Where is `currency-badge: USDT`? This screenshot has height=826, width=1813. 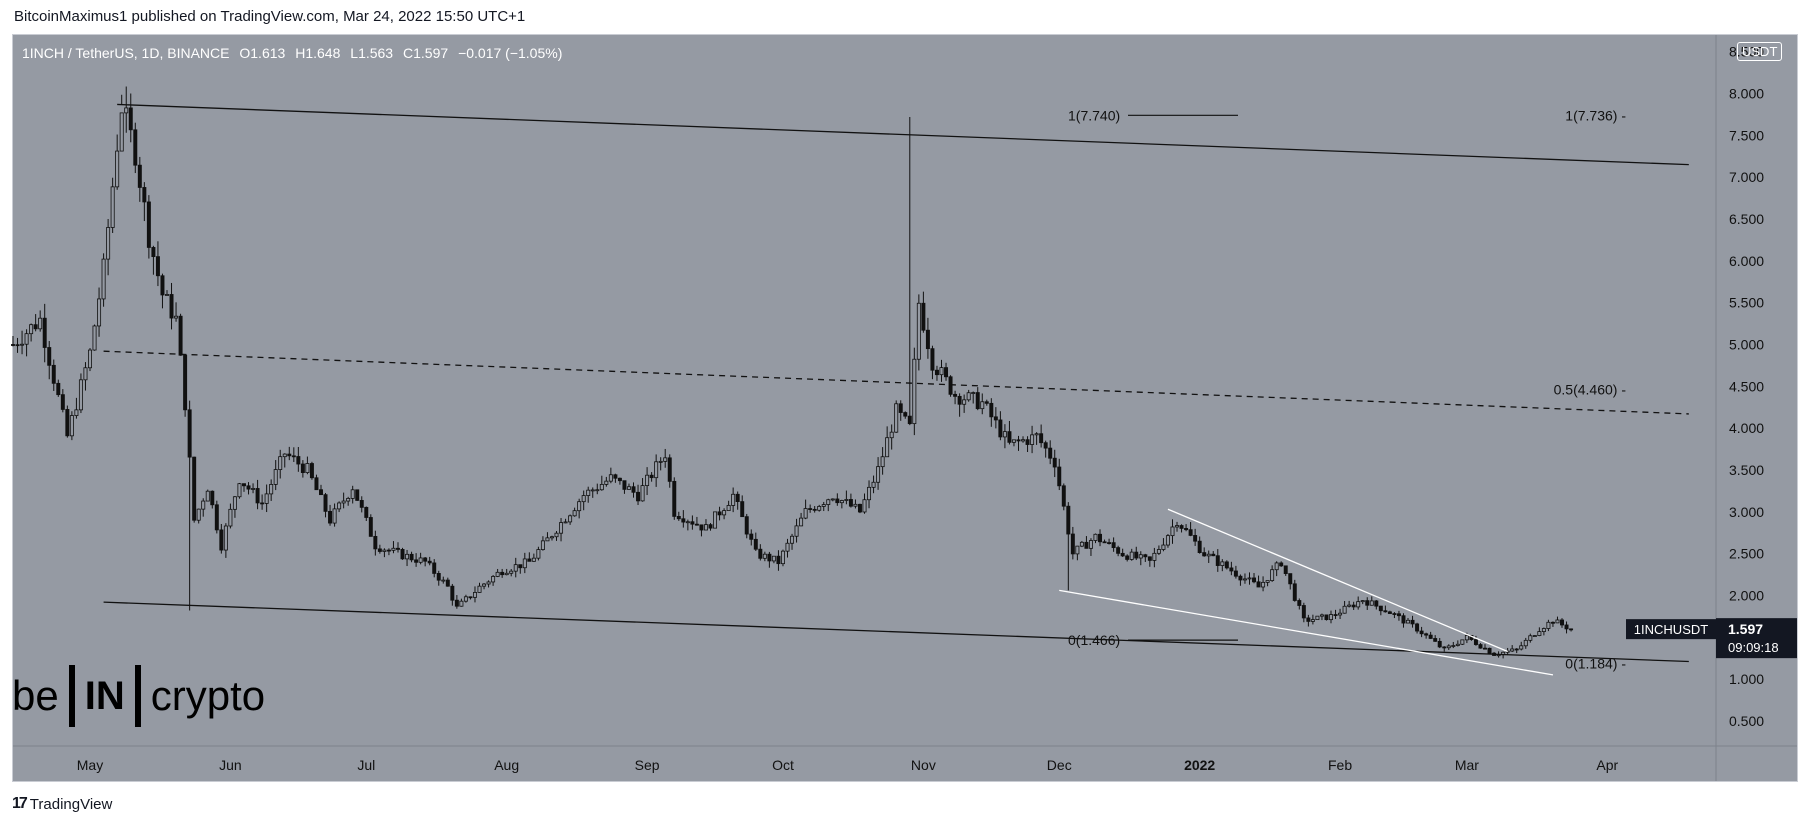
currency-badge: USDT is located at coordinates (1760, 51).